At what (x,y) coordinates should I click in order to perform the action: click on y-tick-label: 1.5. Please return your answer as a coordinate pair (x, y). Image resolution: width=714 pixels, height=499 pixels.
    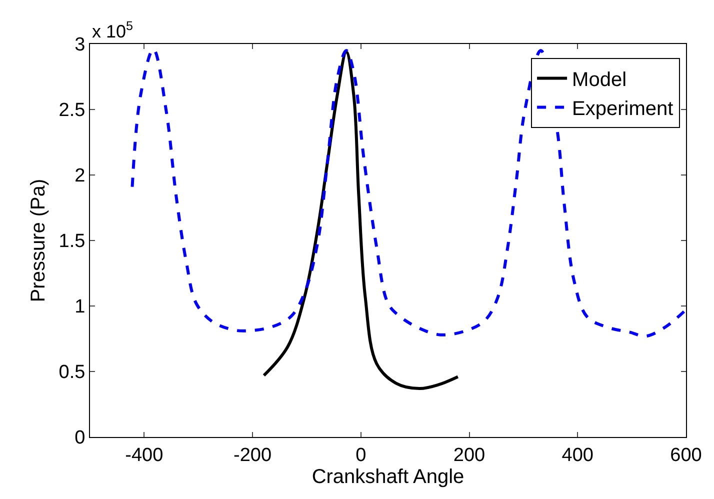
    Looking at the image, I should click on (72, 241).